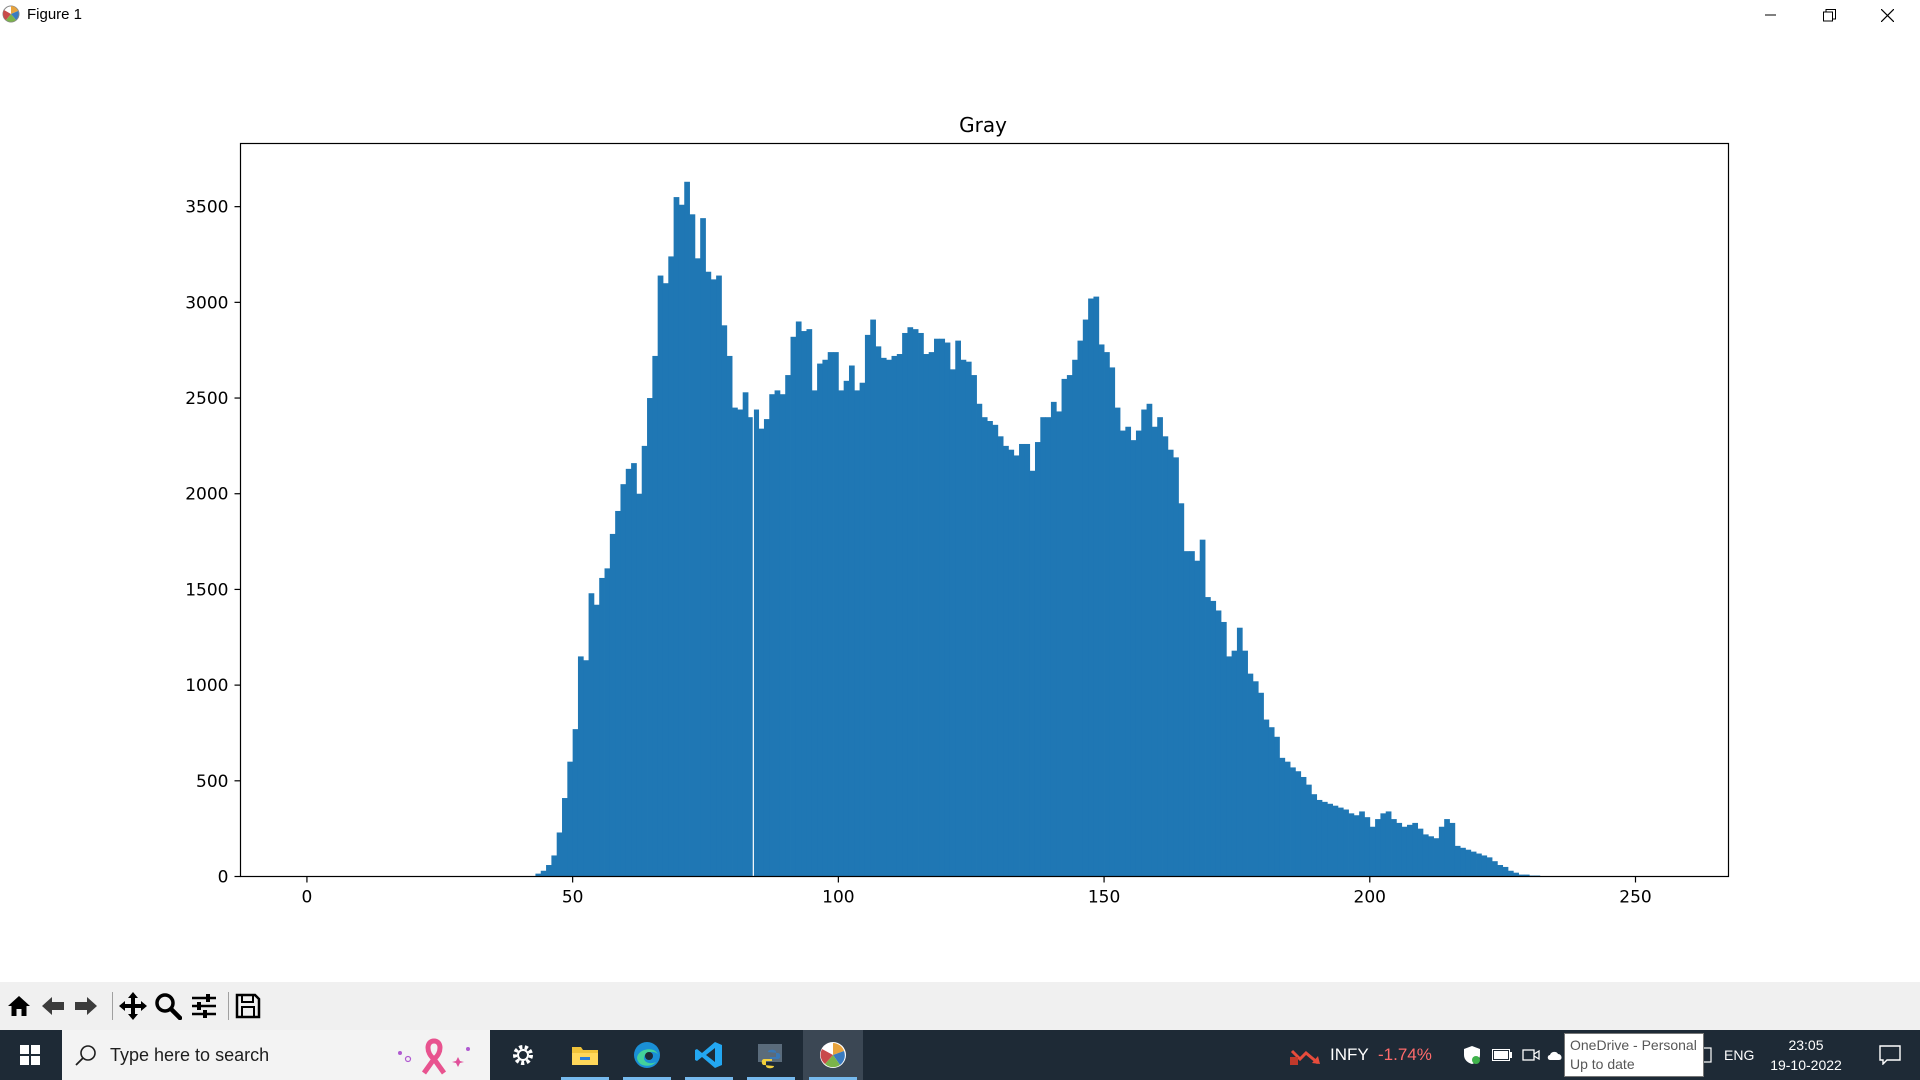 This screenshot has height=1080, width=1920. What do you see at coordinates (647, 1055) in the screenshot?
I see `taskbar-edge` at bounding box center [647, 1055].